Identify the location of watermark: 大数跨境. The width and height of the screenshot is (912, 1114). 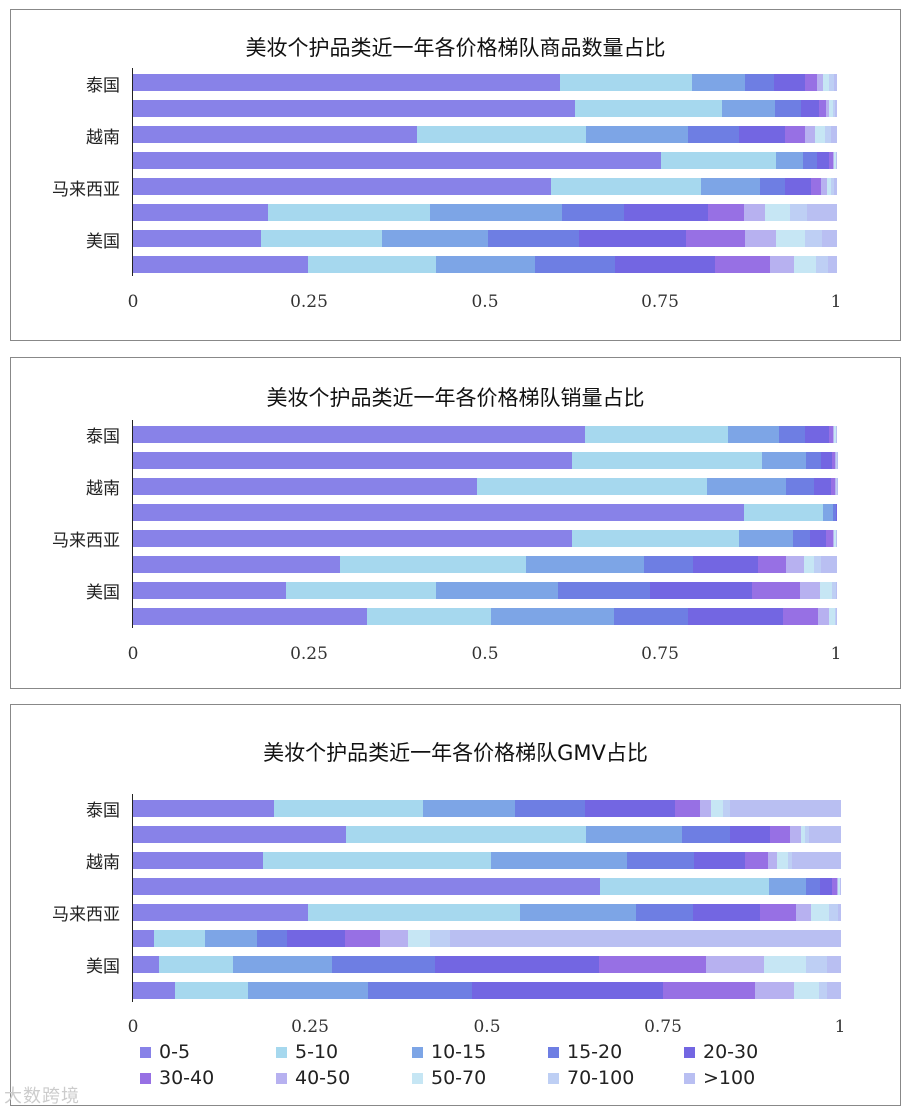
(42, 1096).